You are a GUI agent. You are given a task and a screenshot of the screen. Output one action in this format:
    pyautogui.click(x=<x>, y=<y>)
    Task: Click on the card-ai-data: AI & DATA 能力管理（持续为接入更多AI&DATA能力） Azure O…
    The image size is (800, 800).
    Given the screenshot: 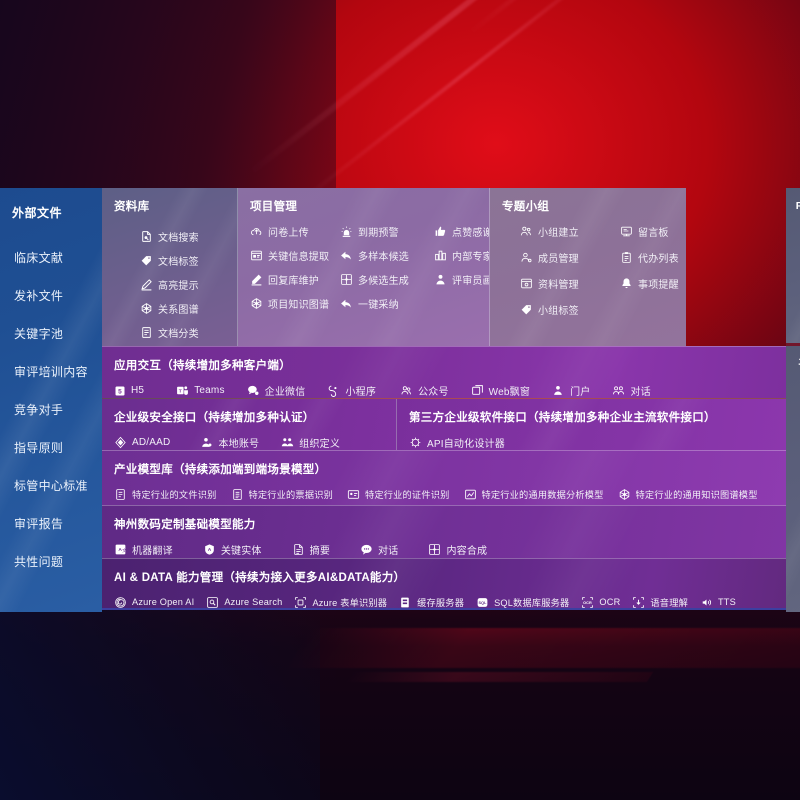 What is the action you would take?
    pyautogui.click(x=444, y=584)
    